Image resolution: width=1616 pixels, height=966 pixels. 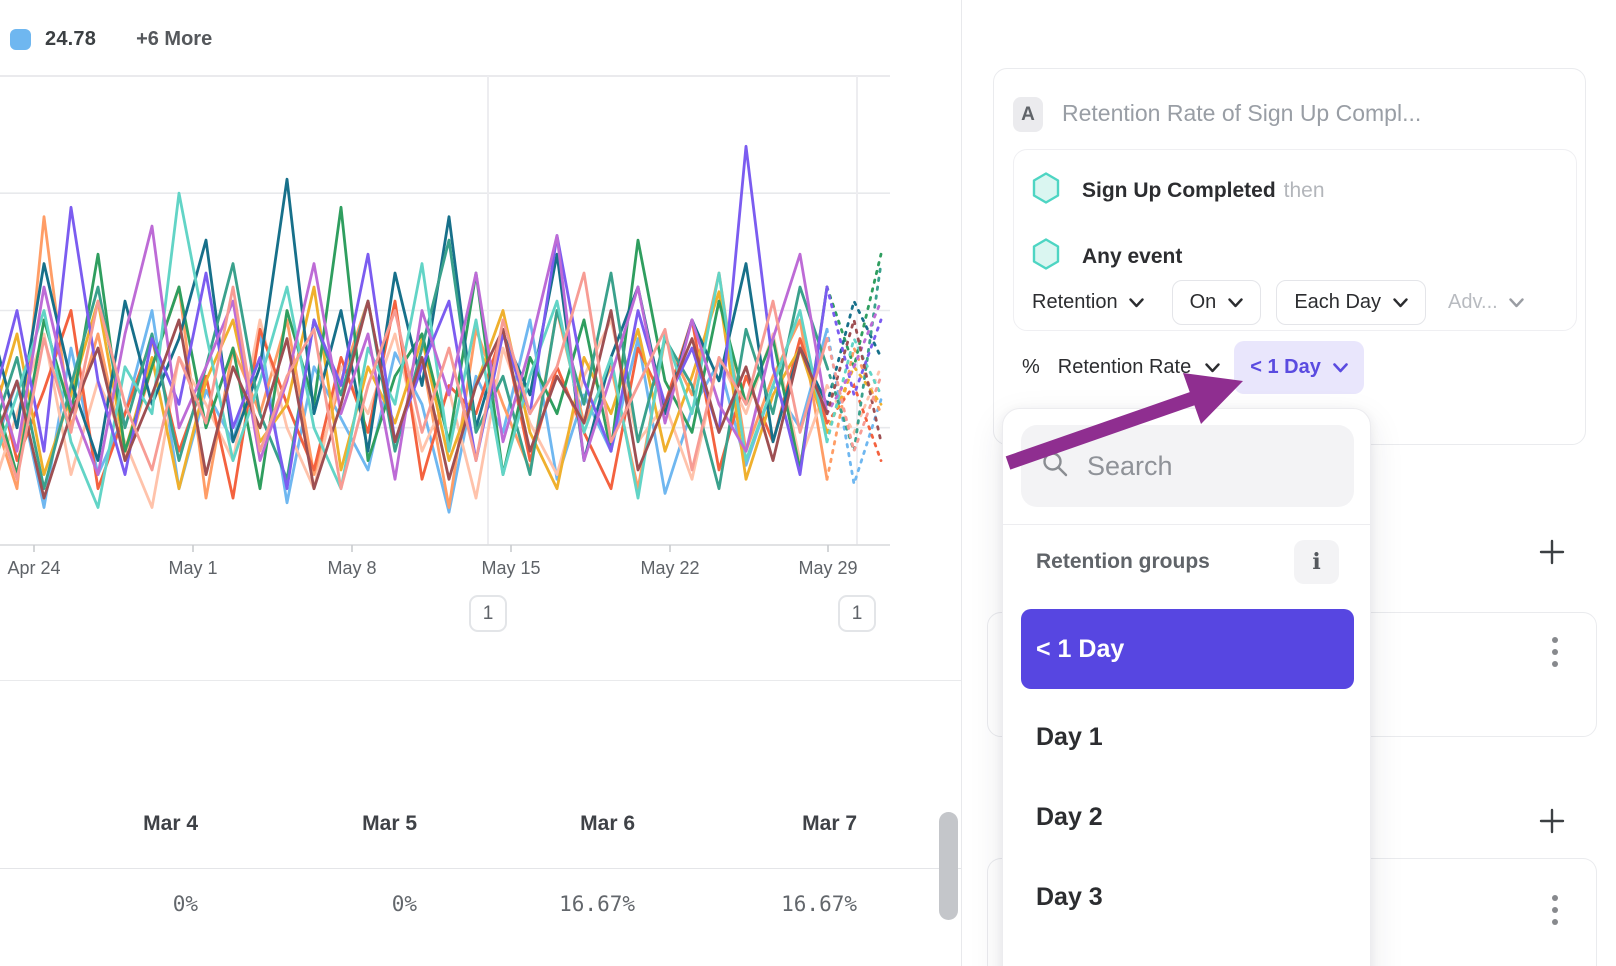 What do you see at coordinates (1031, 366) in the screenshot?
I see `percent-symbol: %` at bounding box center [1031, 366].